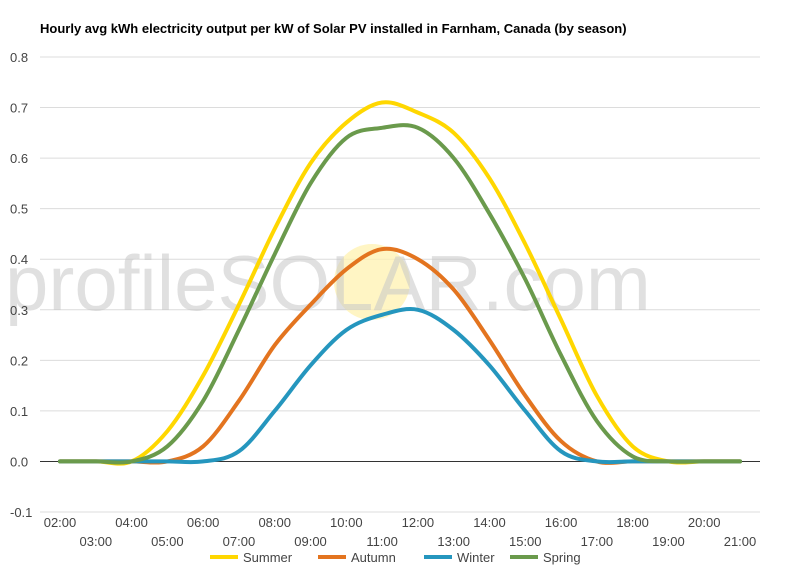 This screenshot has height=570, width=800. I want to click on x-tick-label: 05:00, so click(167, 541).